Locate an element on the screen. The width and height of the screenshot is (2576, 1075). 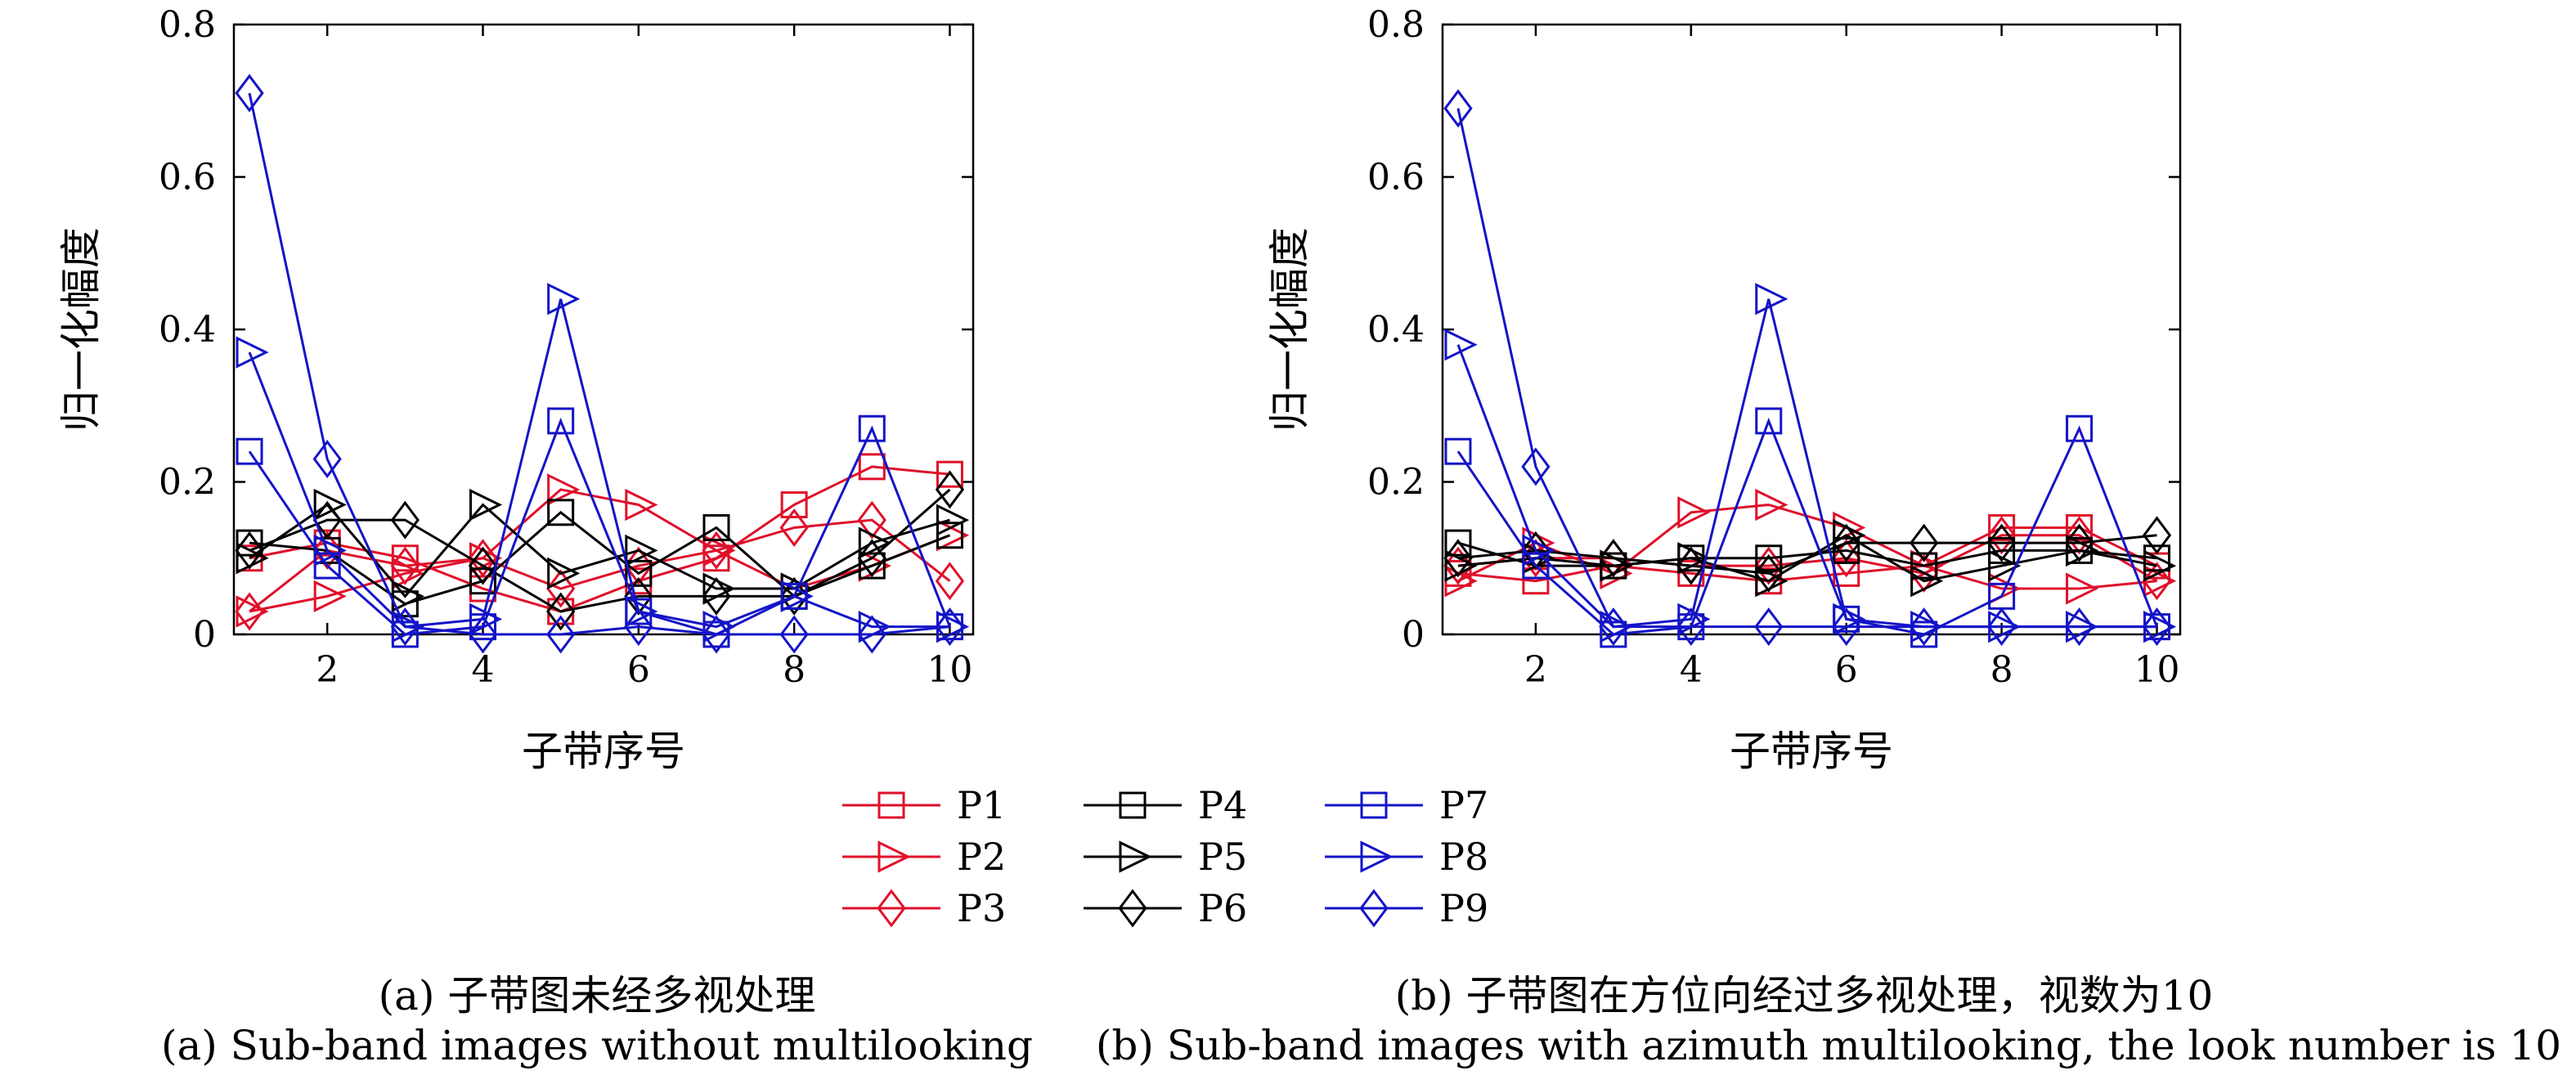
series-line-b-P6 is located at coordinates (1807, 554).